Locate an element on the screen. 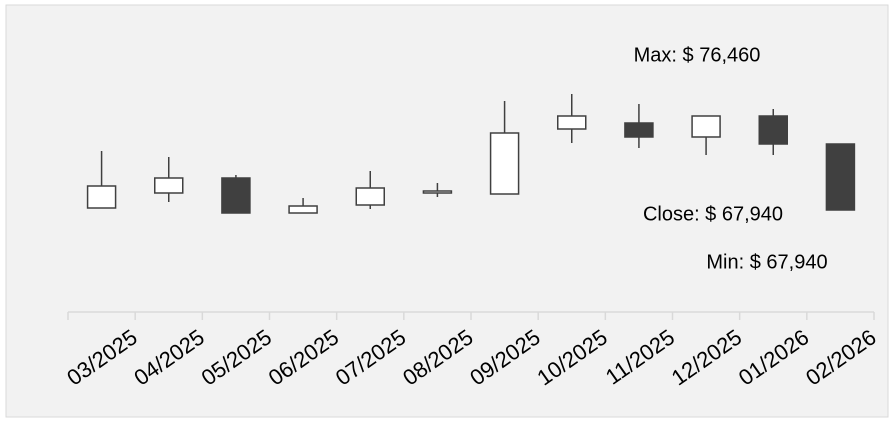  annotation: Max: $ 76,460 is located at coordinates (697, 55).